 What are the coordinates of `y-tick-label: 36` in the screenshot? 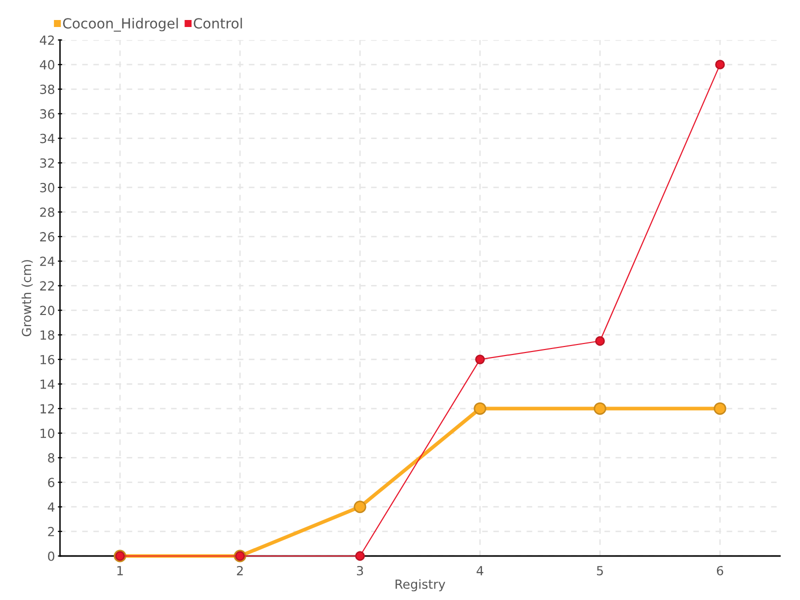 It's located at (47, 114).